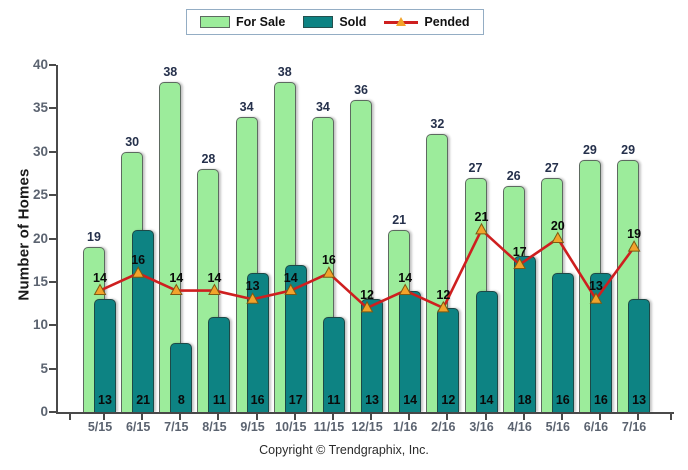  What do you see at coordinates (519, 427) in the screenshot?
I see `x-tick-label: 4/16` at bounding box center [519, 427].